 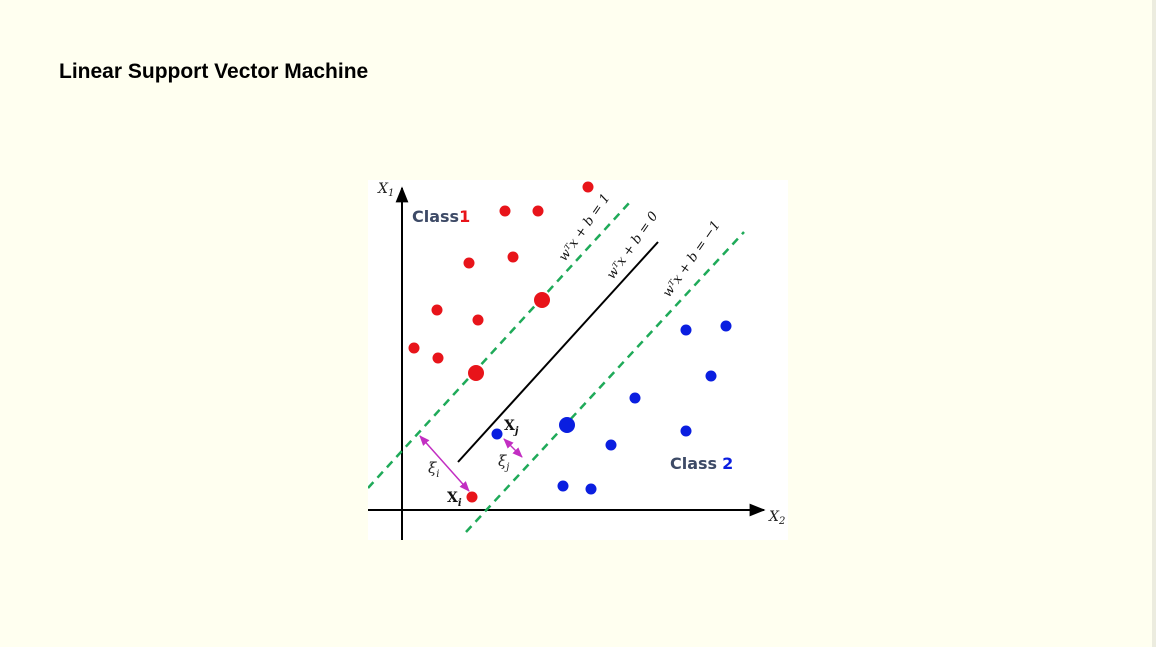 I want to click on class2-points, so click(x=611, y=407).